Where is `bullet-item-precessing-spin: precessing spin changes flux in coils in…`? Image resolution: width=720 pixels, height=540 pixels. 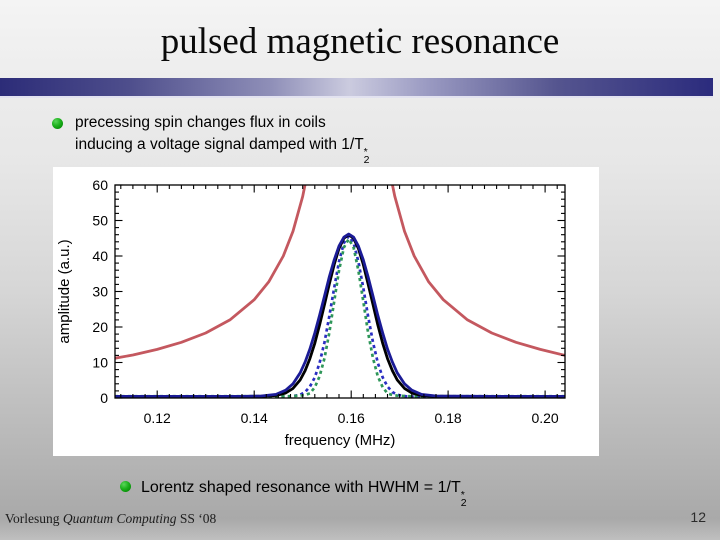 bullet-item-precessing-spin: precessing spin changes flux in coils in… is located at coordinates (211, 139).